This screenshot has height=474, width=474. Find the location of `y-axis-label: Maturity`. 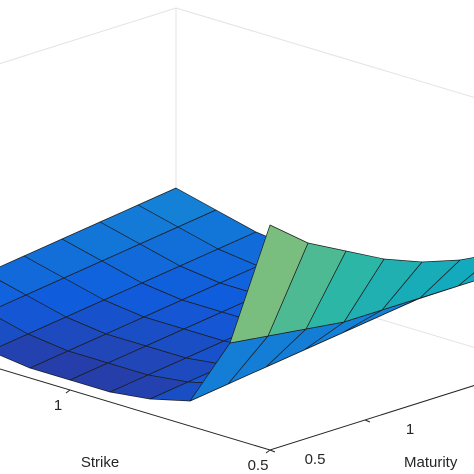

y-axis-label: Maturity is located at coordinates (431, 462).